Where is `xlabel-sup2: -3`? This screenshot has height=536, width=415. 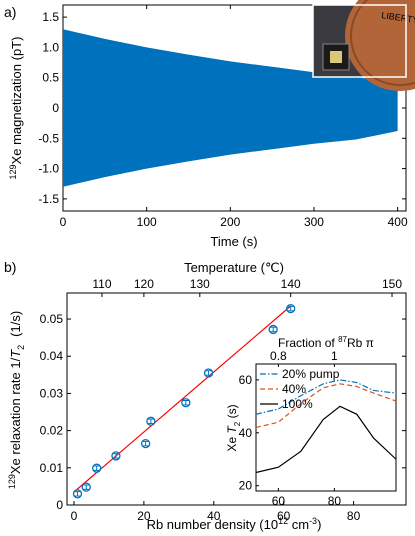
xlabel-sup2: -3 is located at coordinates (313, 521).